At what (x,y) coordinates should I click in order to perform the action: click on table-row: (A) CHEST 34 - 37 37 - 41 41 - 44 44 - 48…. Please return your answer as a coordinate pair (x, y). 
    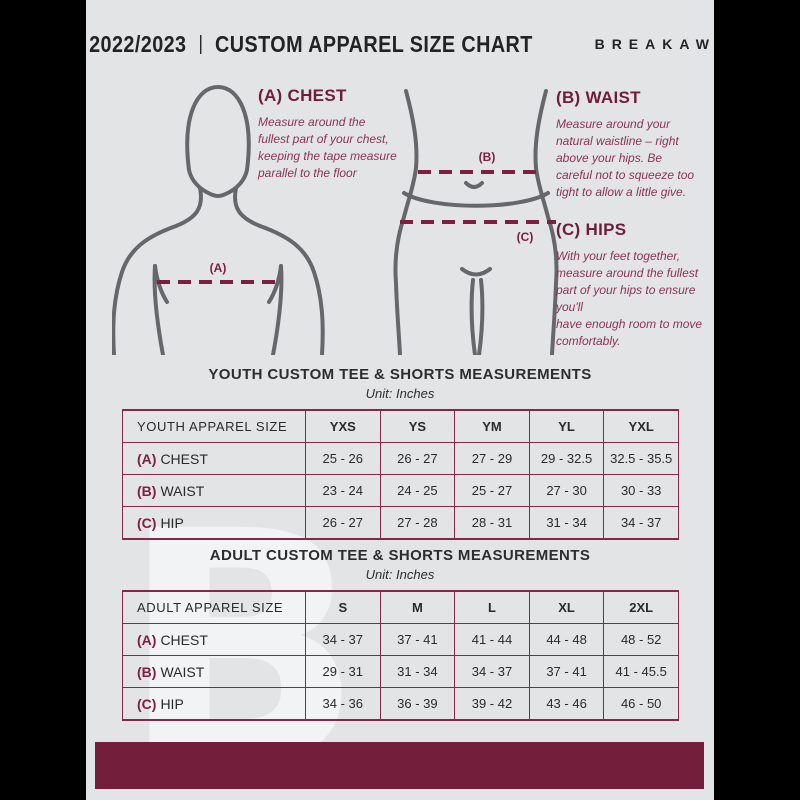
    Looking at the image, I should click on (400, 639).